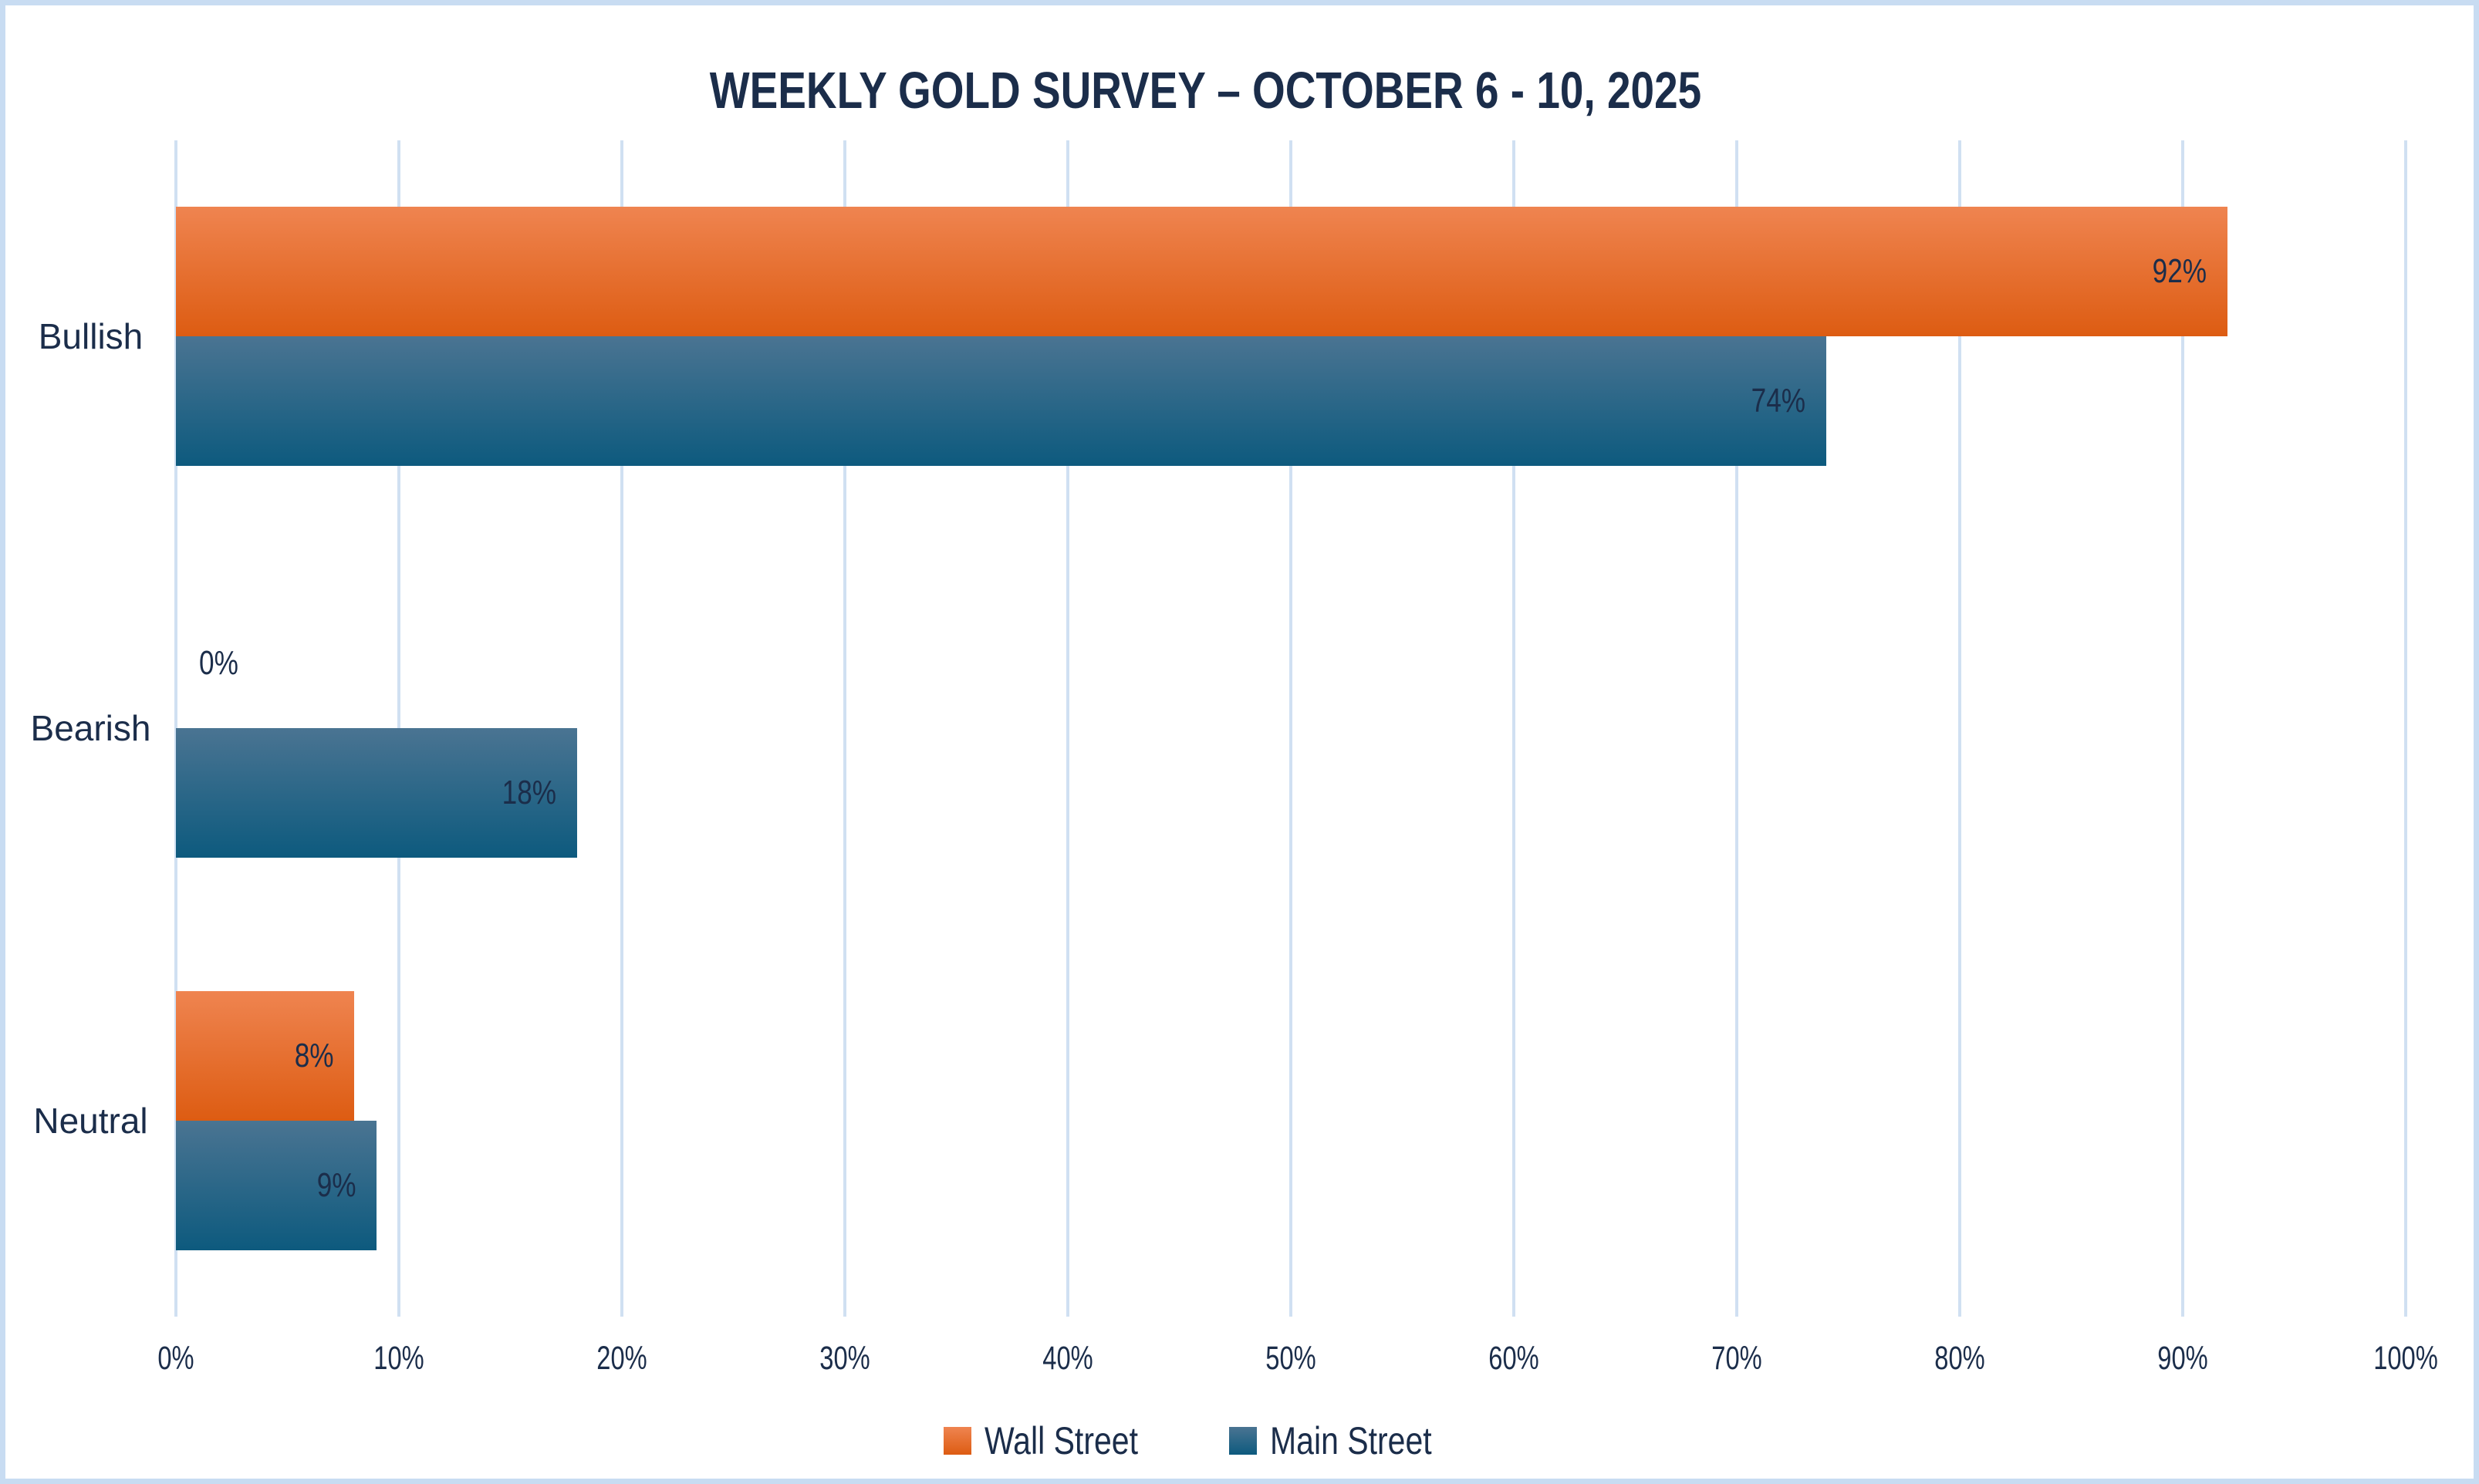 Image resolution: width=2479 pixels, height=1484 pixels. I want to click on data-label-main-street-neutral: 9%, so click(336, 1184).